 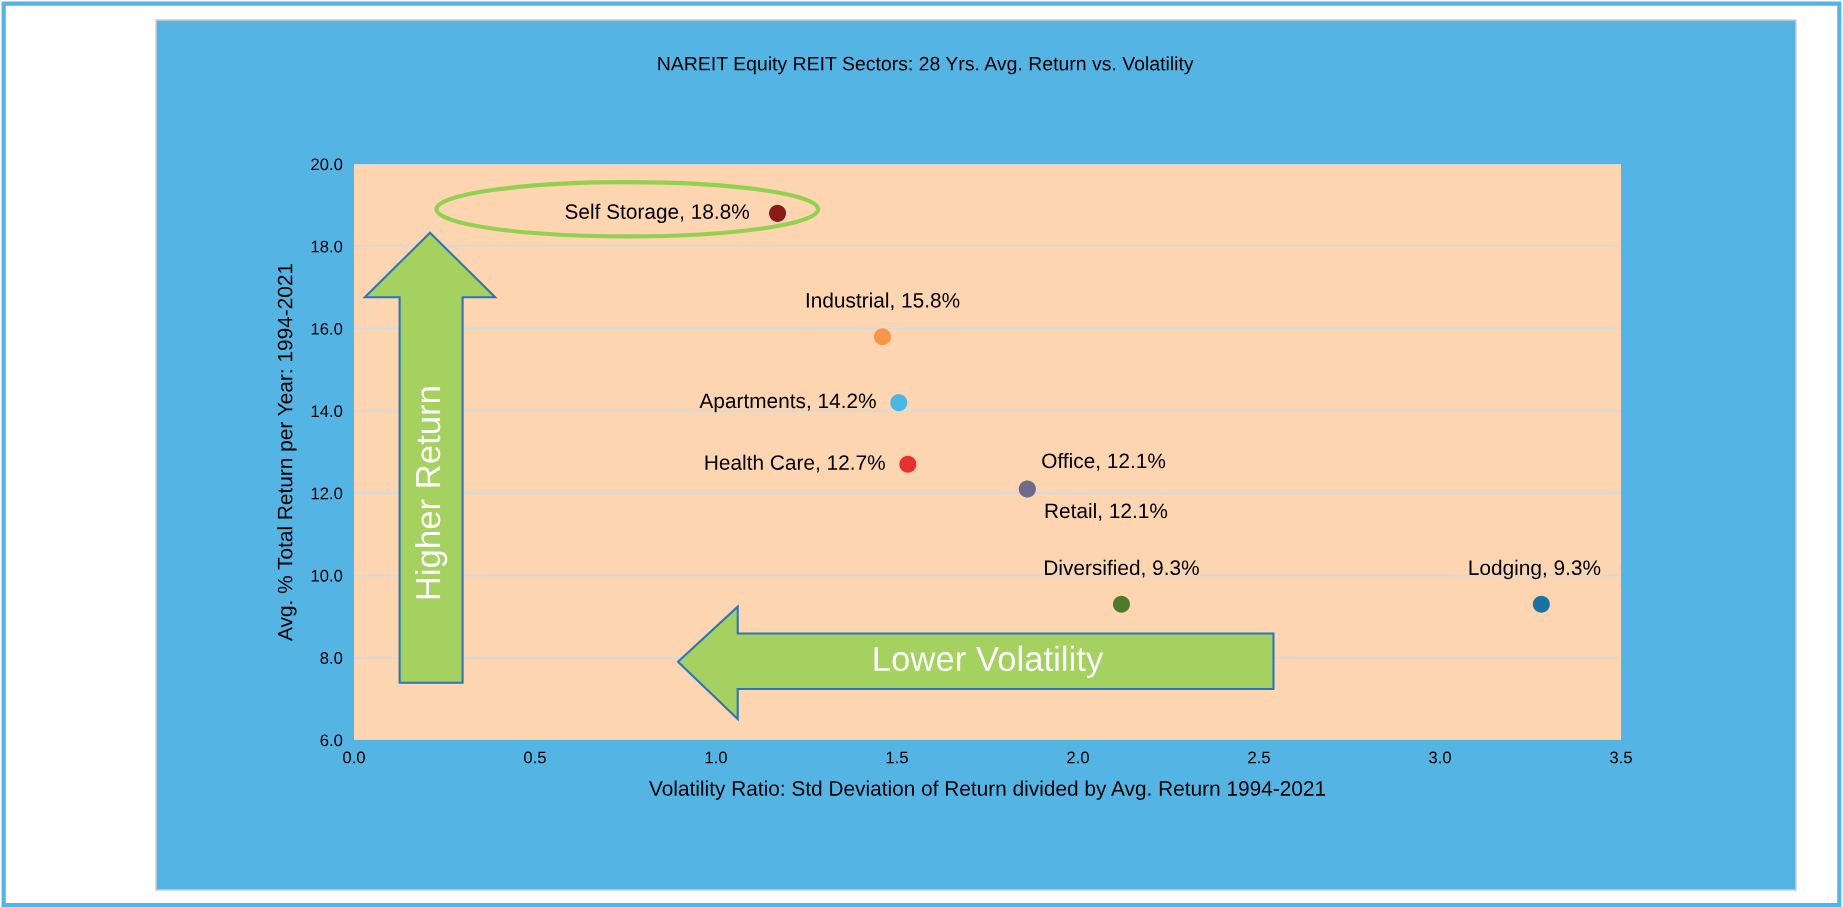 What do you see at coordinates (926, 65) in the screenshot?
I see `chart-title: NAREIT Equity REIT Sectors: 28 Yrs. Avg. Return vs. Volatility` at bounding box center [926, 65].